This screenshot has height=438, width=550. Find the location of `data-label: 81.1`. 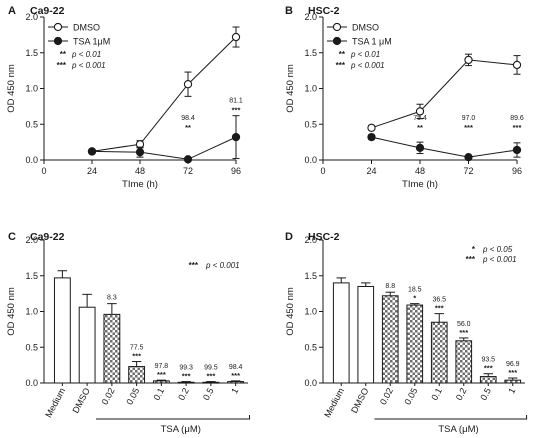

data-label: 81.1 is located at coordinates (236, 101).